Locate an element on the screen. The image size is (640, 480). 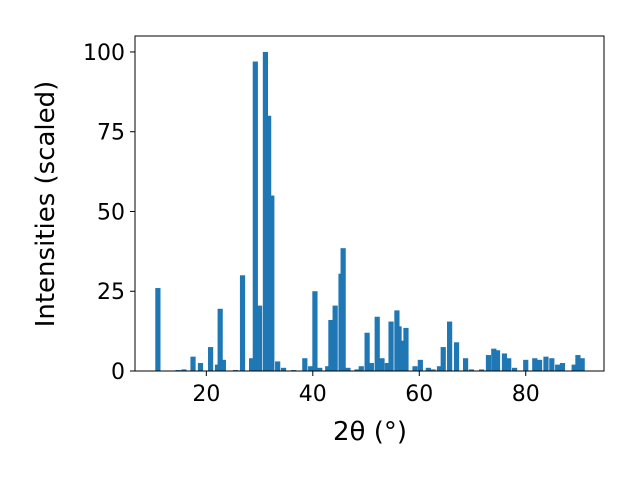
x-tick-label: 20 is located at coordinates (206, 394).